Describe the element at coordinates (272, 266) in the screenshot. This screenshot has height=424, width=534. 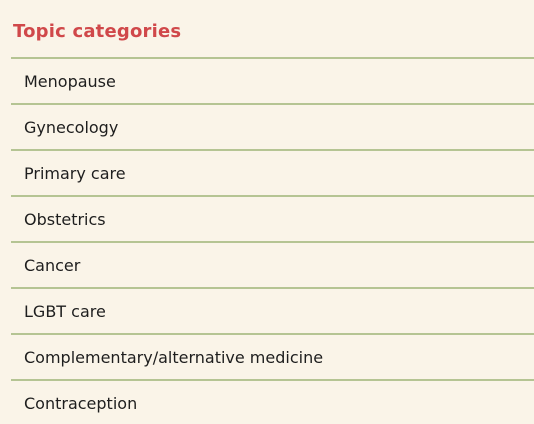
I see `topic-item-cancer: Cancer` at that location.